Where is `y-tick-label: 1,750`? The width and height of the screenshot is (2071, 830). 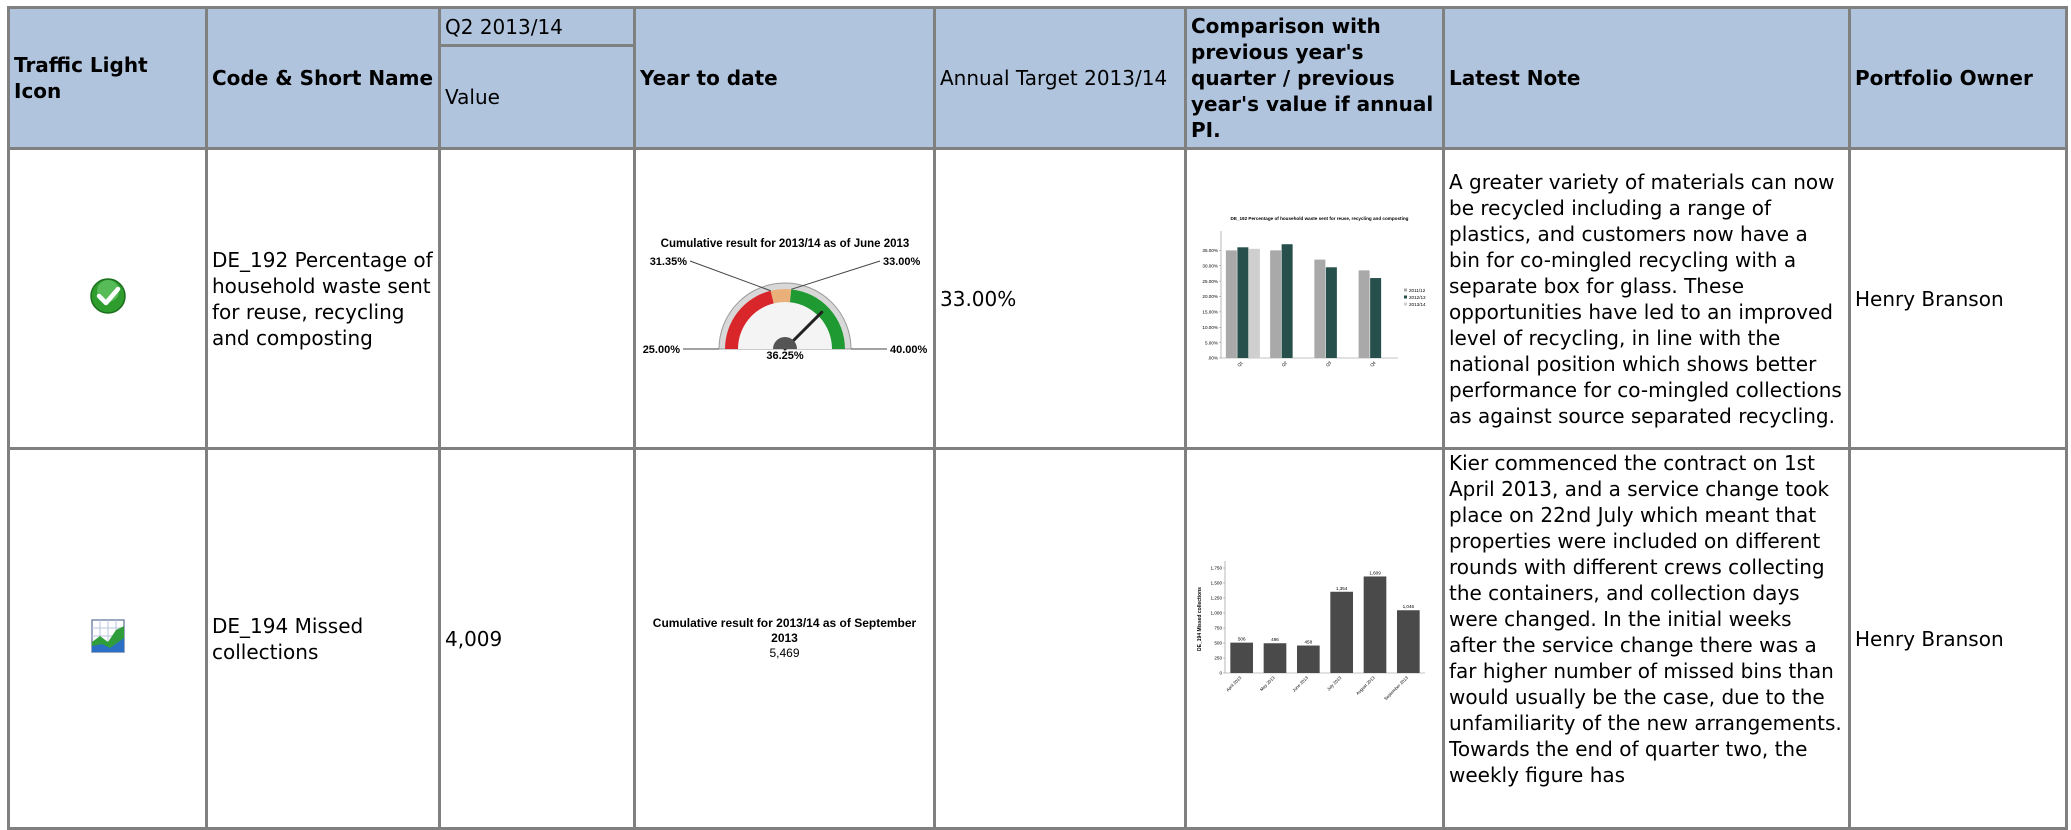
y-tick-label: 1,750 is located at coordinates (1216, 567).